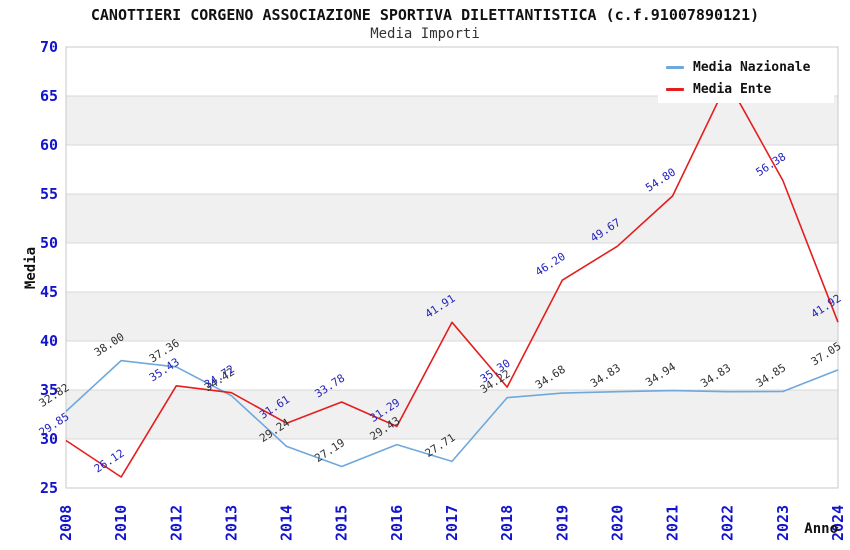  Describe the element at coordinates (287, 523) in the screenshot. I see `x-tick-label: 2014` at that location.